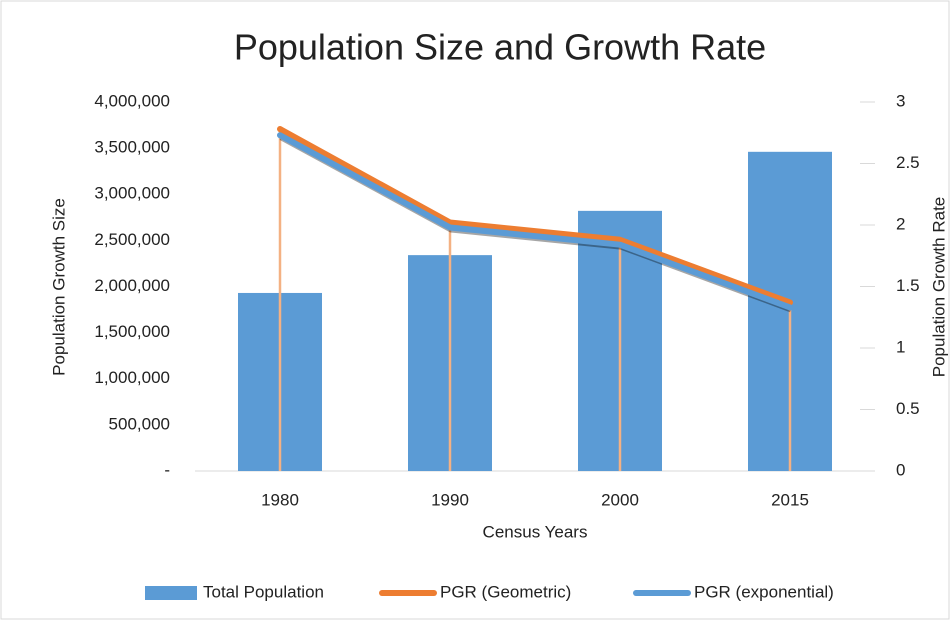  I want to click on y2-tick-label: 2, so click(900, 223).